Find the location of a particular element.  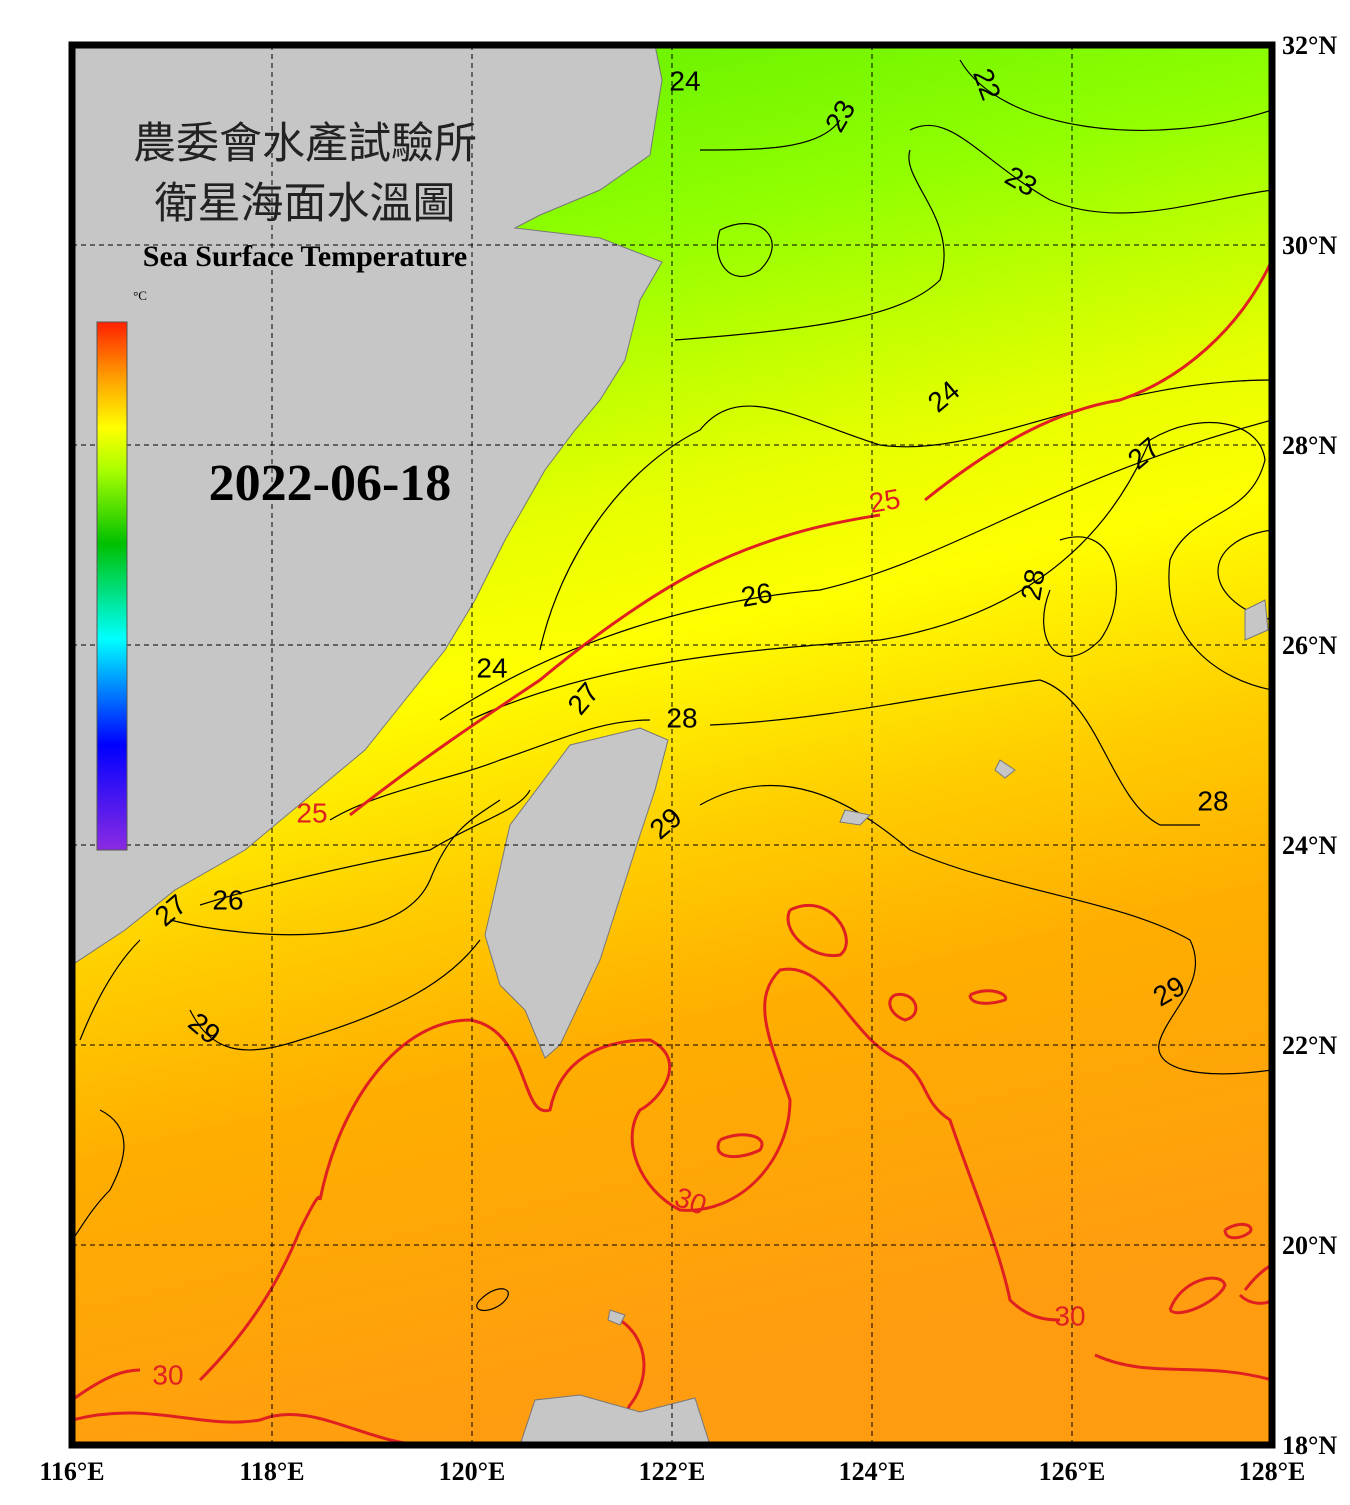

colorbar-unit: °C is located at coordinates (140, 295).